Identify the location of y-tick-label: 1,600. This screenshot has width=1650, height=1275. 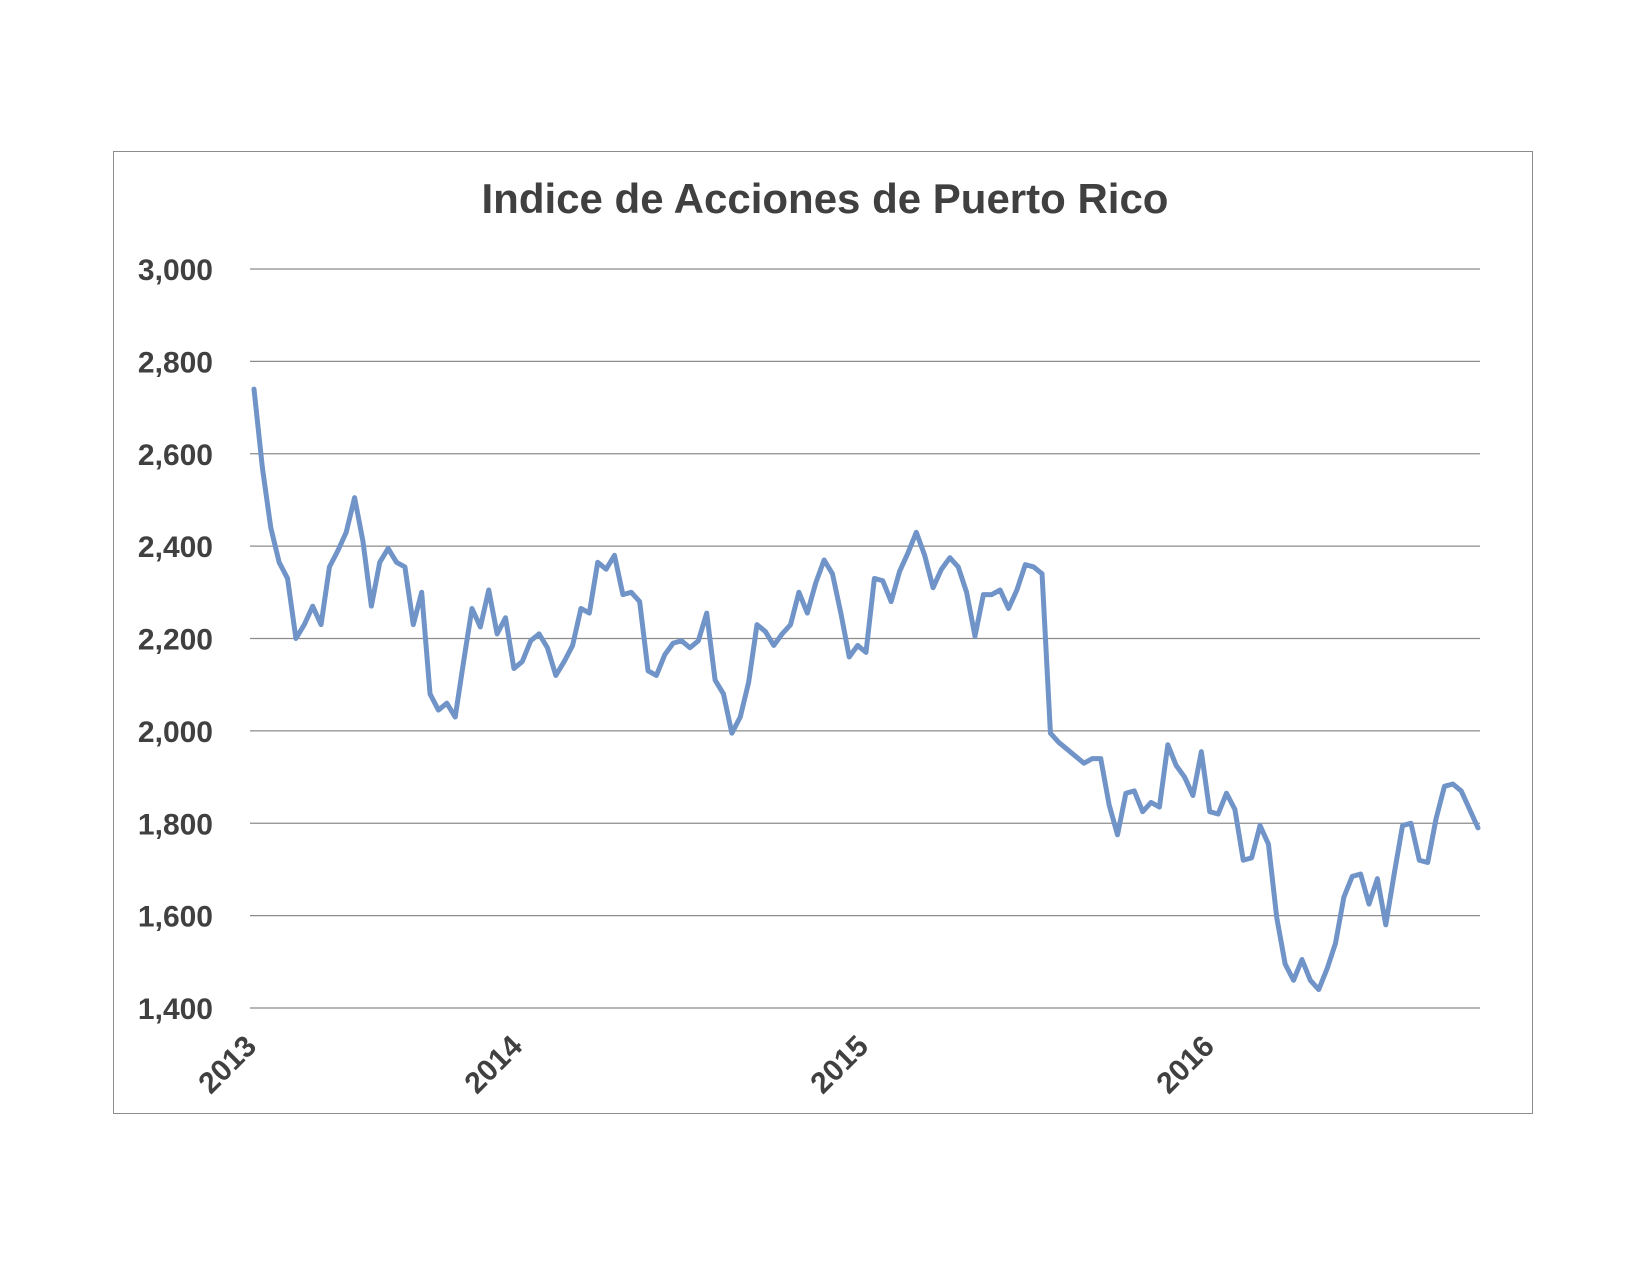
(175, 917).